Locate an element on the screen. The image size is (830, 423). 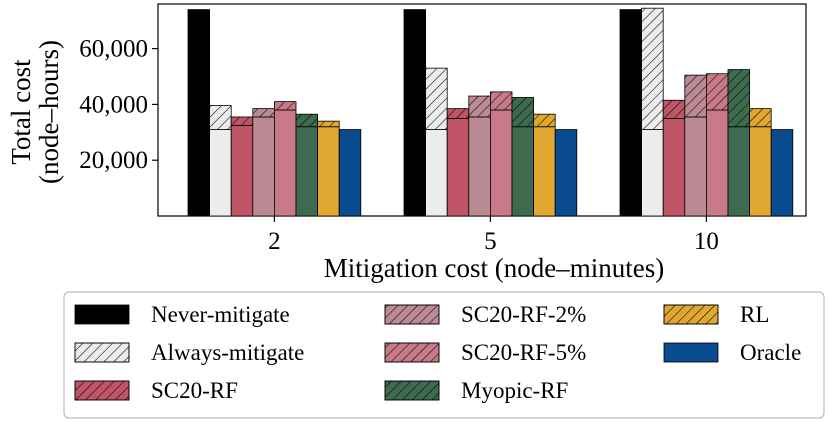
bar-extra-hatch-sc20-rf-2--5 is located at coordinates (479, 106).